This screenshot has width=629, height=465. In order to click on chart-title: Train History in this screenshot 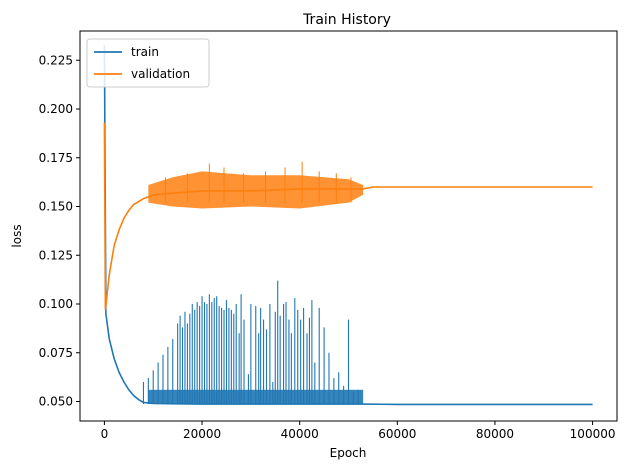, I will do `click(346, 20)`.